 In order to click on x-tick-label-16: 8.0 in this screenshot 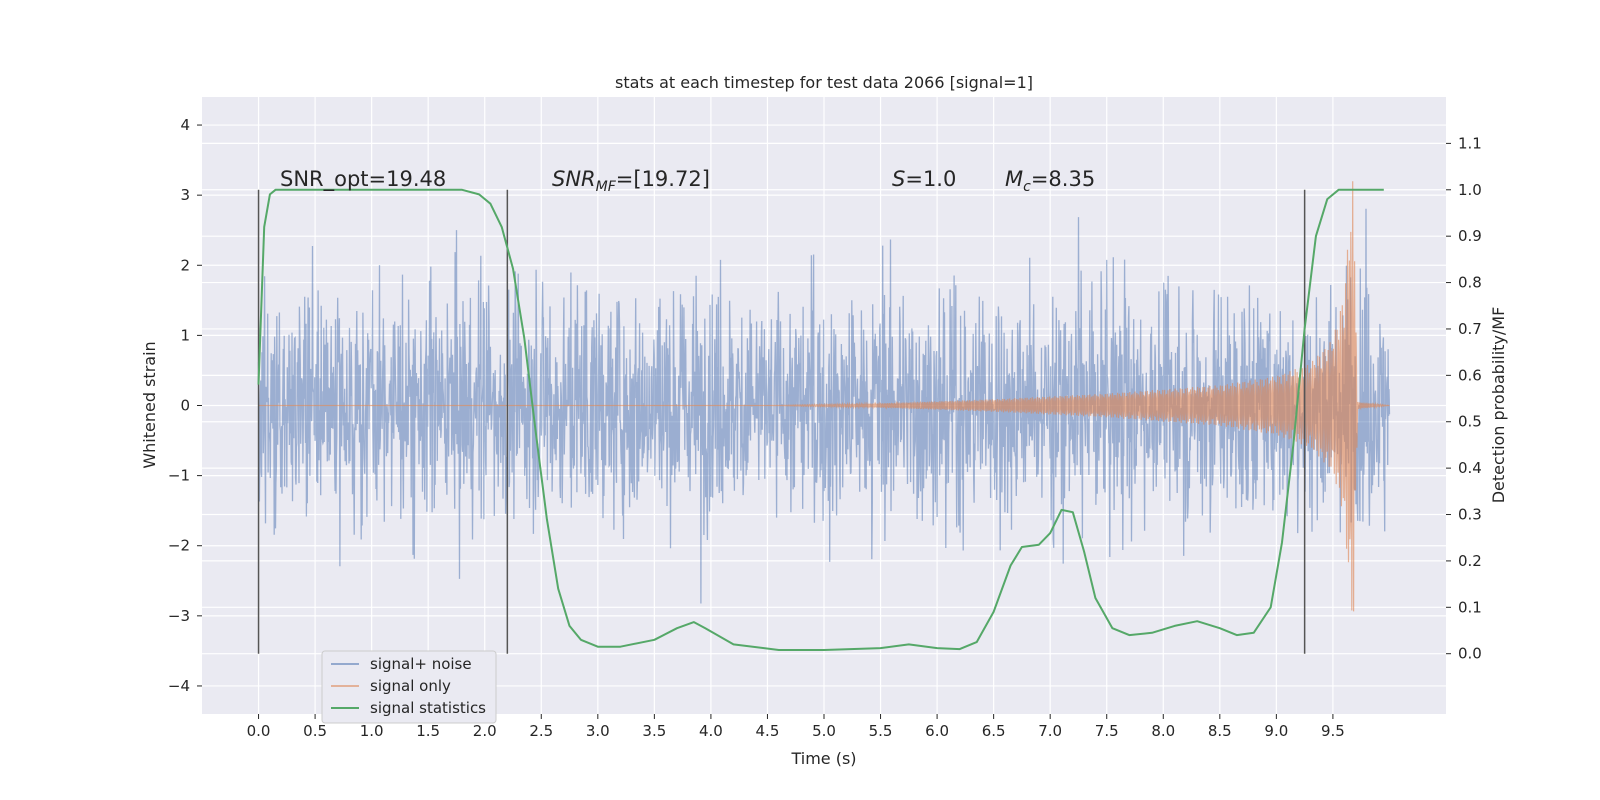, I will do `click(1163, 731)`.